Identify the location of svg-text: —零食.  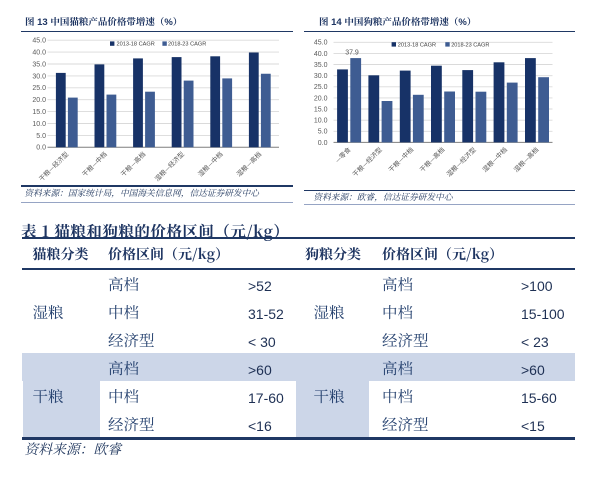
(342, 154).